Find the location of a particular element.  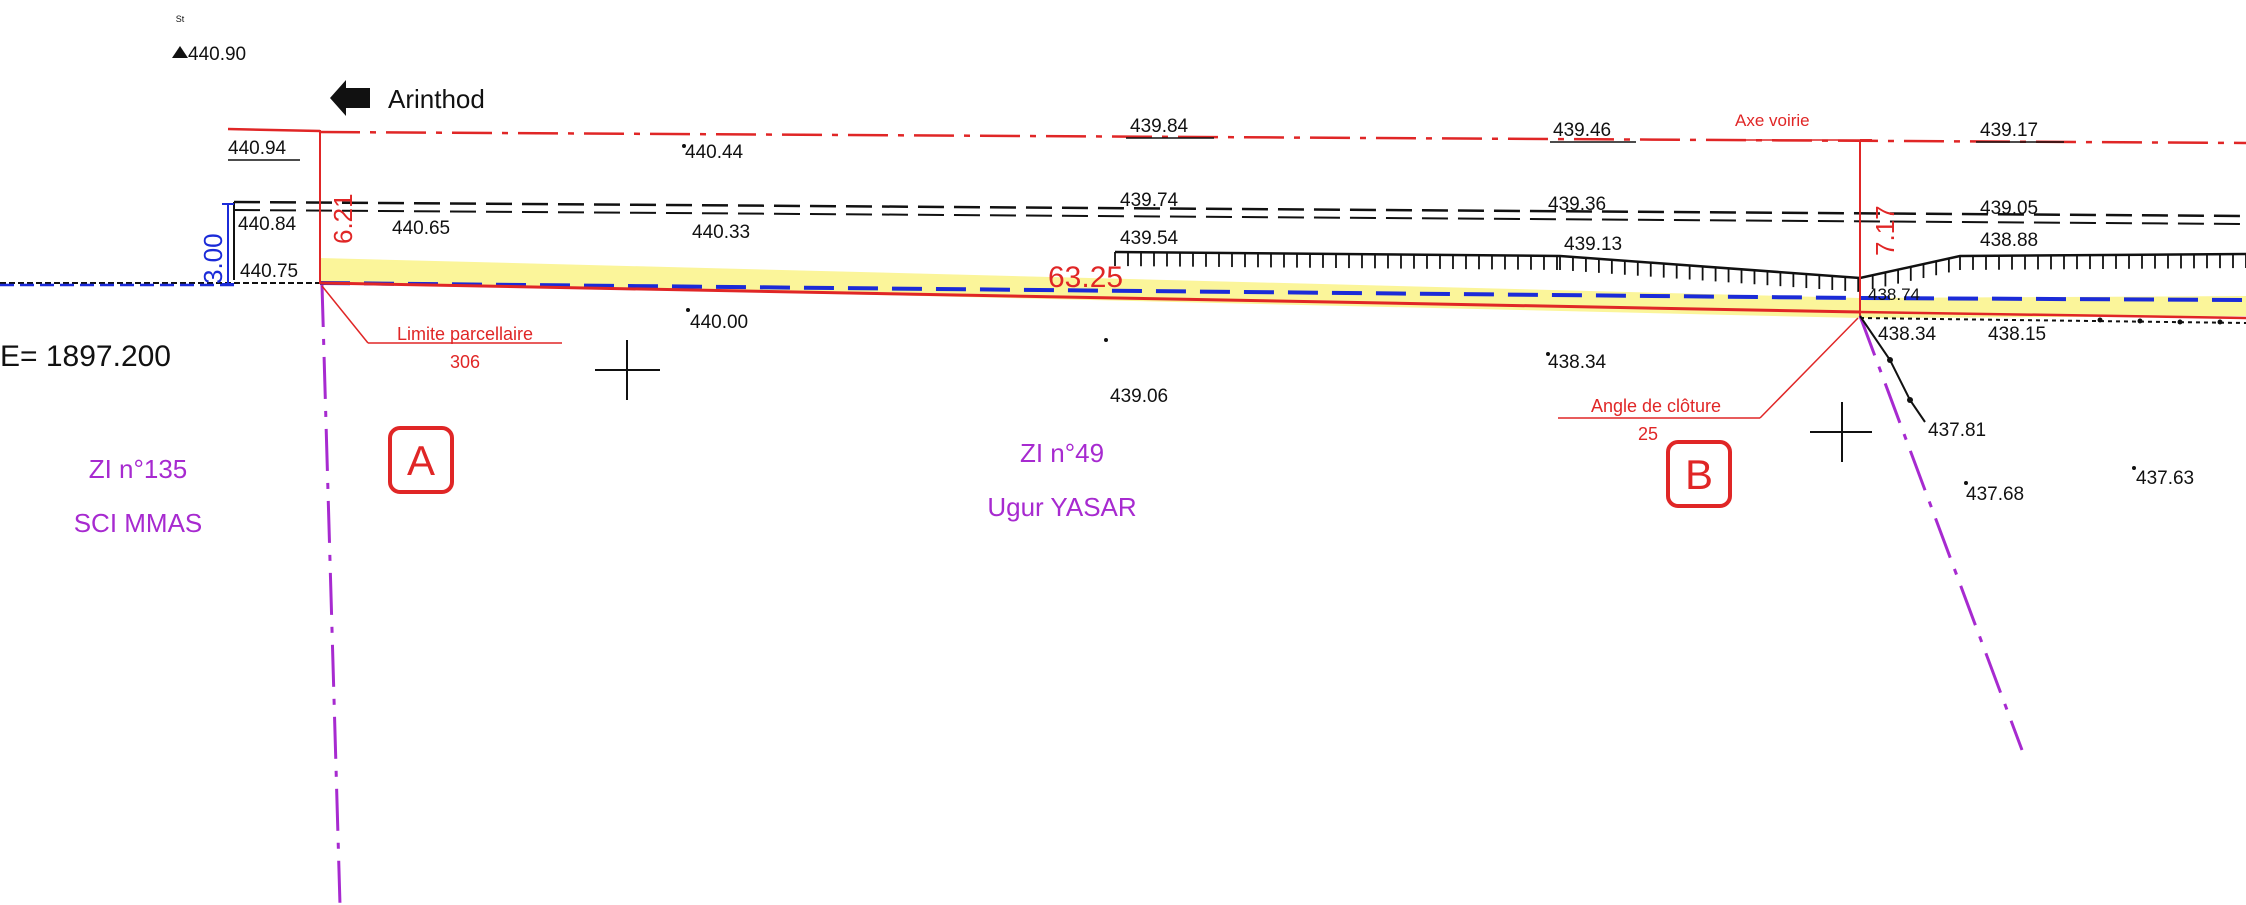

station-triangle-icon: St is located at coordinates (180, 36).